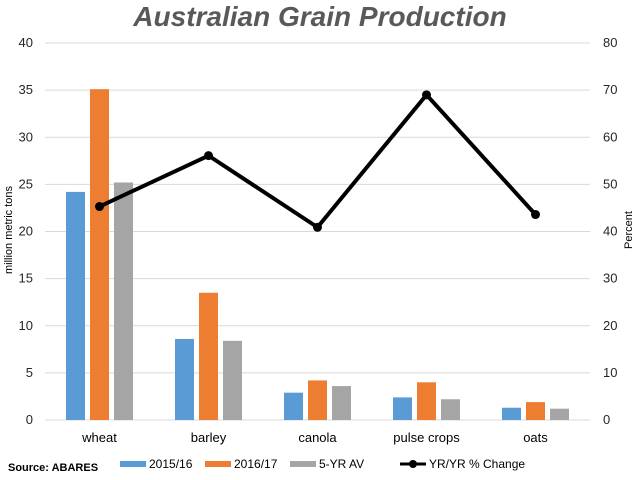  I want to click on right-axis-title: Percent, so click(629, 230).